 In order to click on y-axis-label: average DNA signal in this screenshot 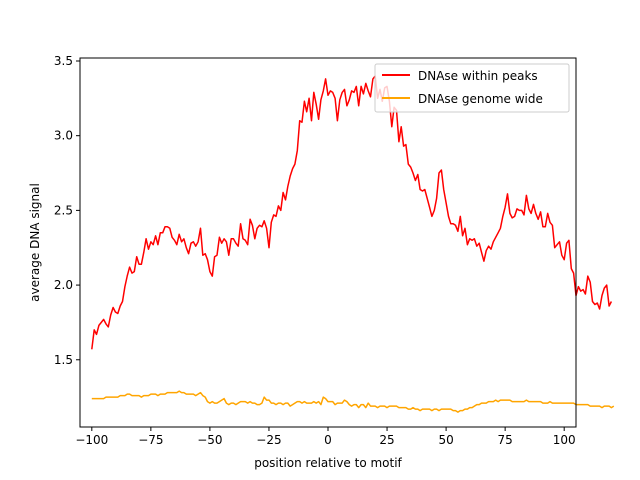, I will do `click(35, 242)`.